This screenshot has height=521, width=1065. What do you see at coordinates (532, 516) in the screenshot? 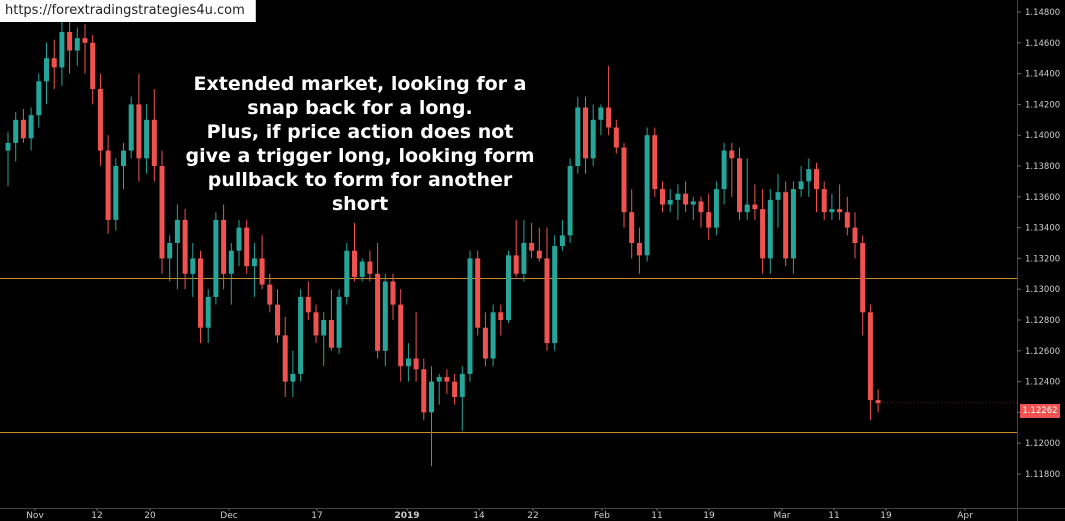
I see `x-tick-label: 22` at bounding box center [532, 516].